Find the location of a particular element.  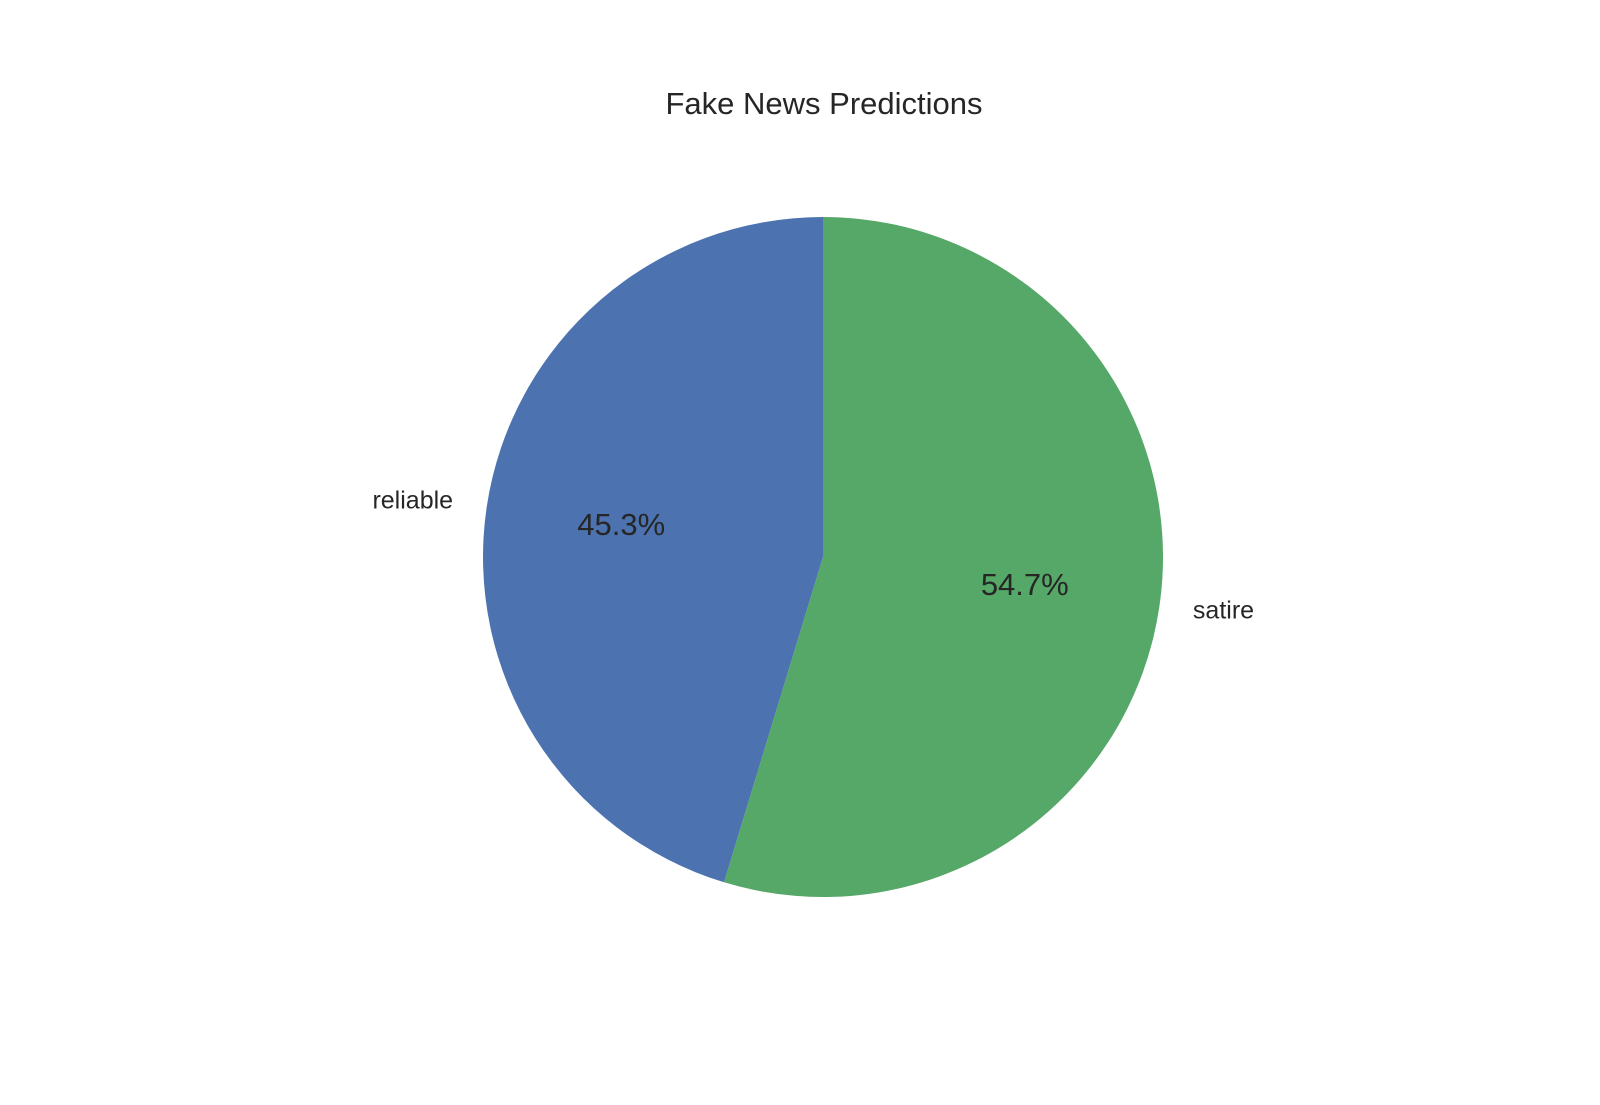

pie-slice-reliable is located at coordinates (653, 550).